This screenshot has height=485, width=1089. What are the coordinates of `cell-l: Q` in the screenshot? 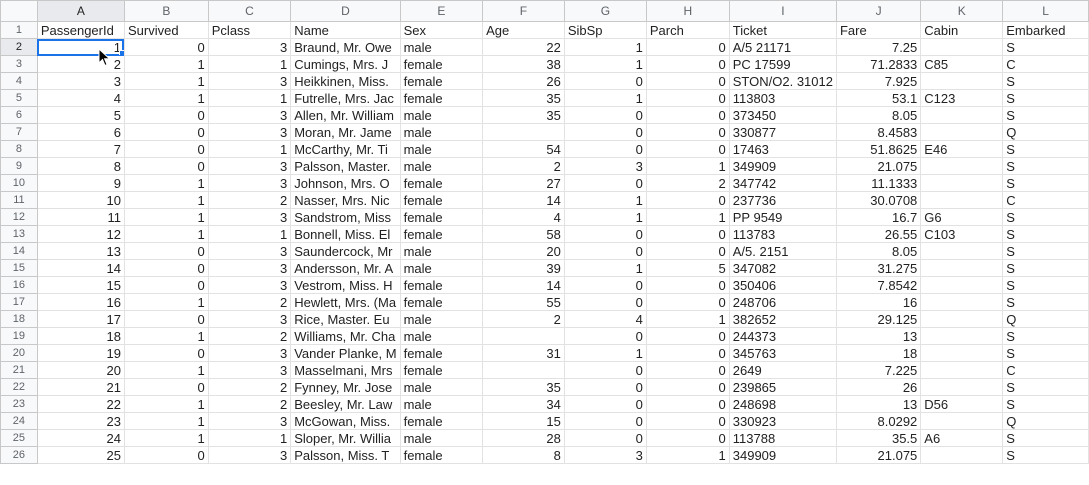 It's located at (1045, 319).